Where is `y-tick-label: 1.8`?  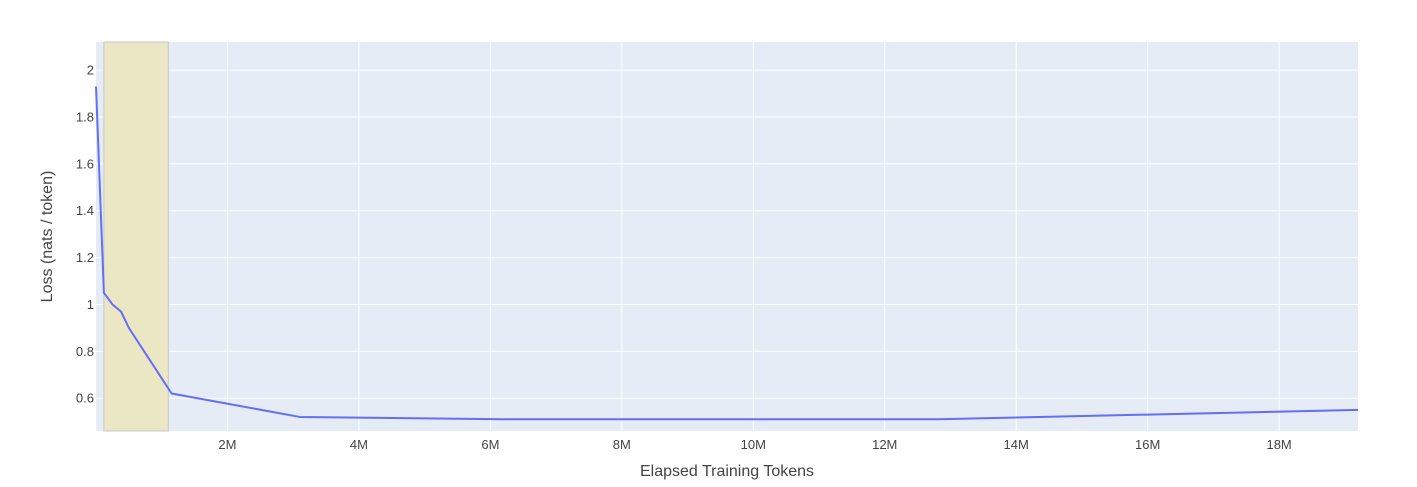
y-tick-label: 1.8 is located at coordinates (85, 116).